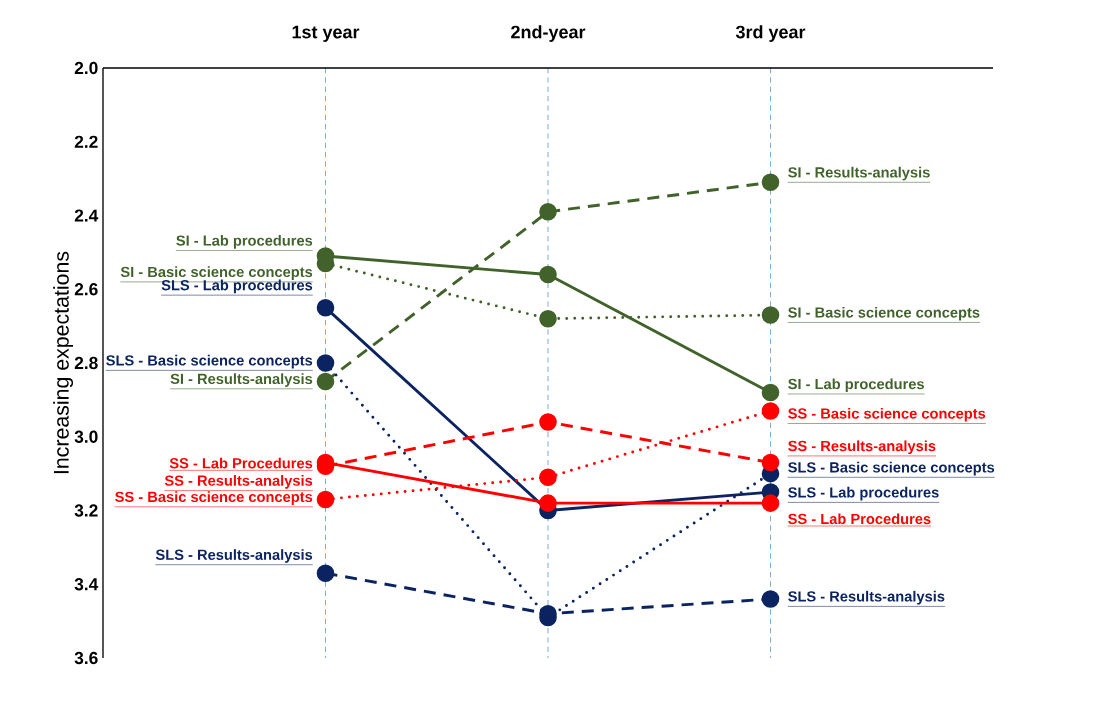 The image size is (1096, 711). Describe the element at coordinates (884, 313) in the screenshot. I see `text: SI - Basic science concepts` at that location.